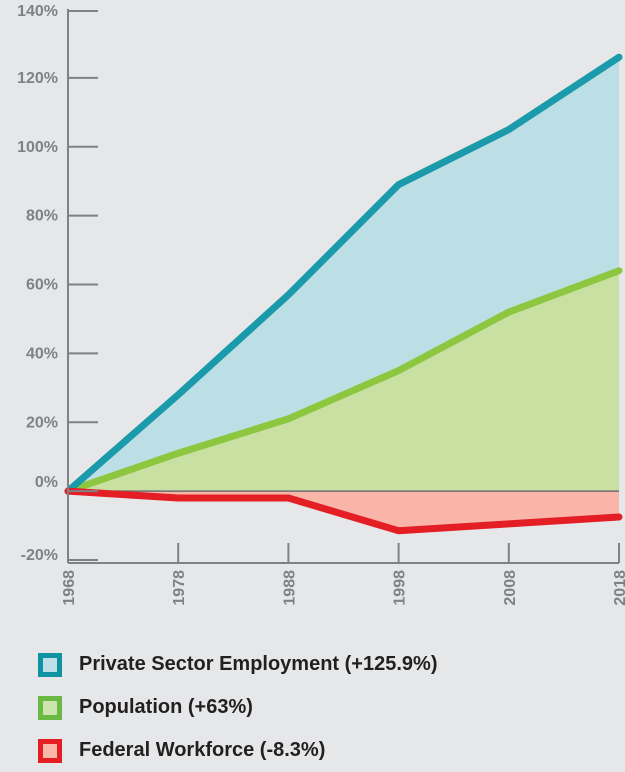  Describe the element at coordinates (343, 574) in the screenshot. I see `x-axis-ticks: 1968 1978 1988 1998 2008 2018` at that location.